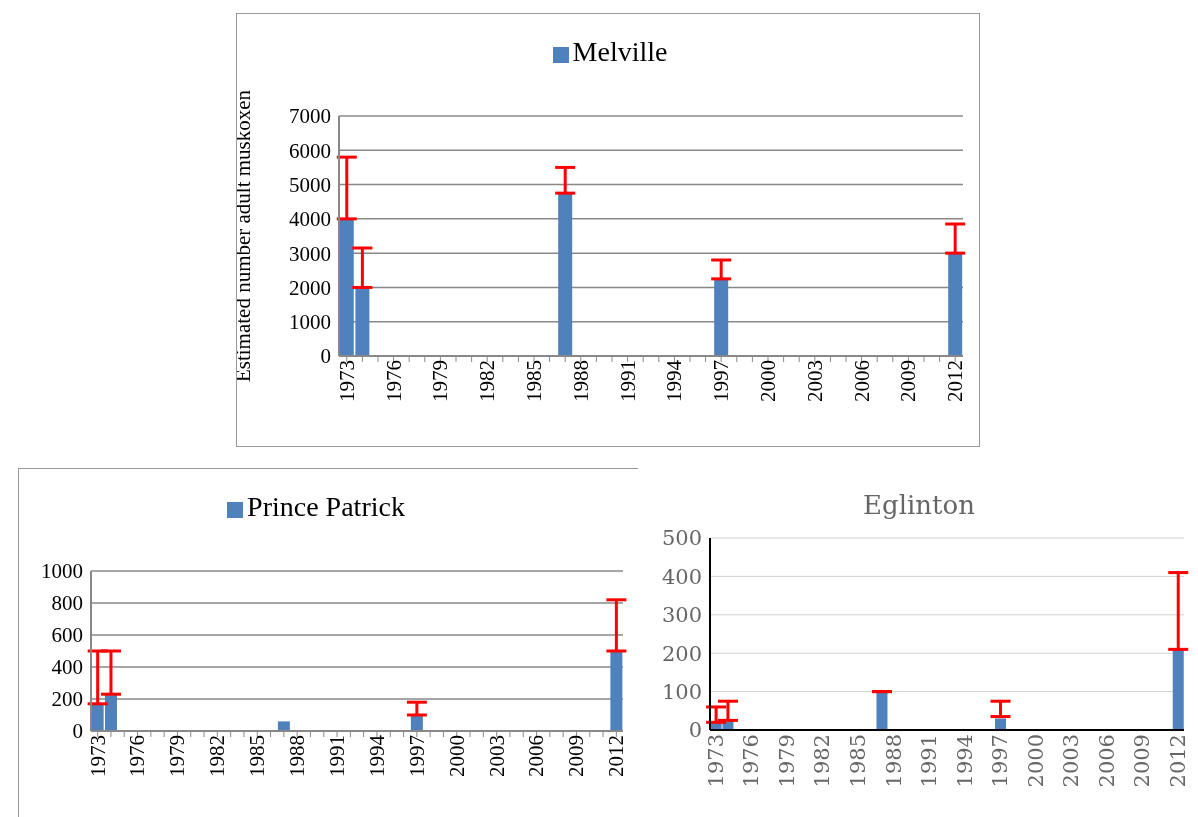 This screenshot has height=817, width=1198. What do you see at coordinates (310, 219) in the screenshot?
I see `y-tick-label: 4000` at bounding box center [310, 219].